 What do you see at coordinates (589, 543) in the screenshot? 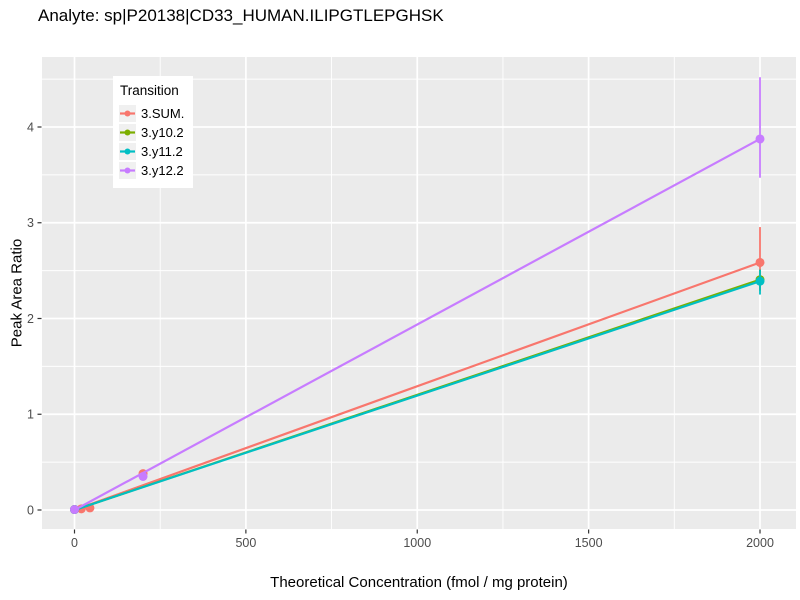
I see `x-tick-label: 1500` at bounding box center [589, 543].